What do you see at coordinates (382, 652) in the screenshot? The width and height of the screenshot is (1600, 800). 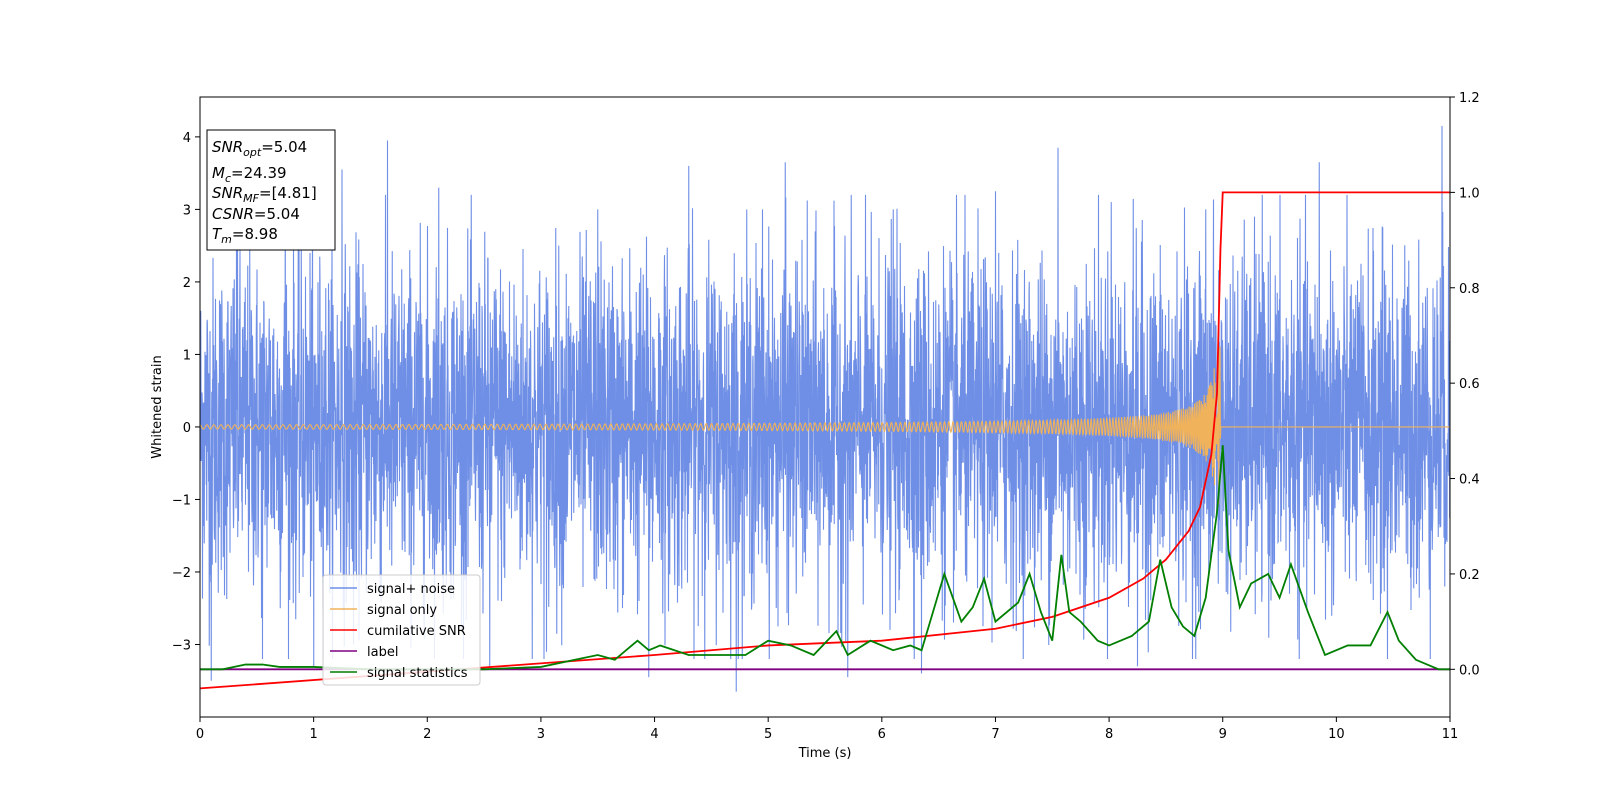 I see `legend-label-label: label` at bounding box center [382, 652].